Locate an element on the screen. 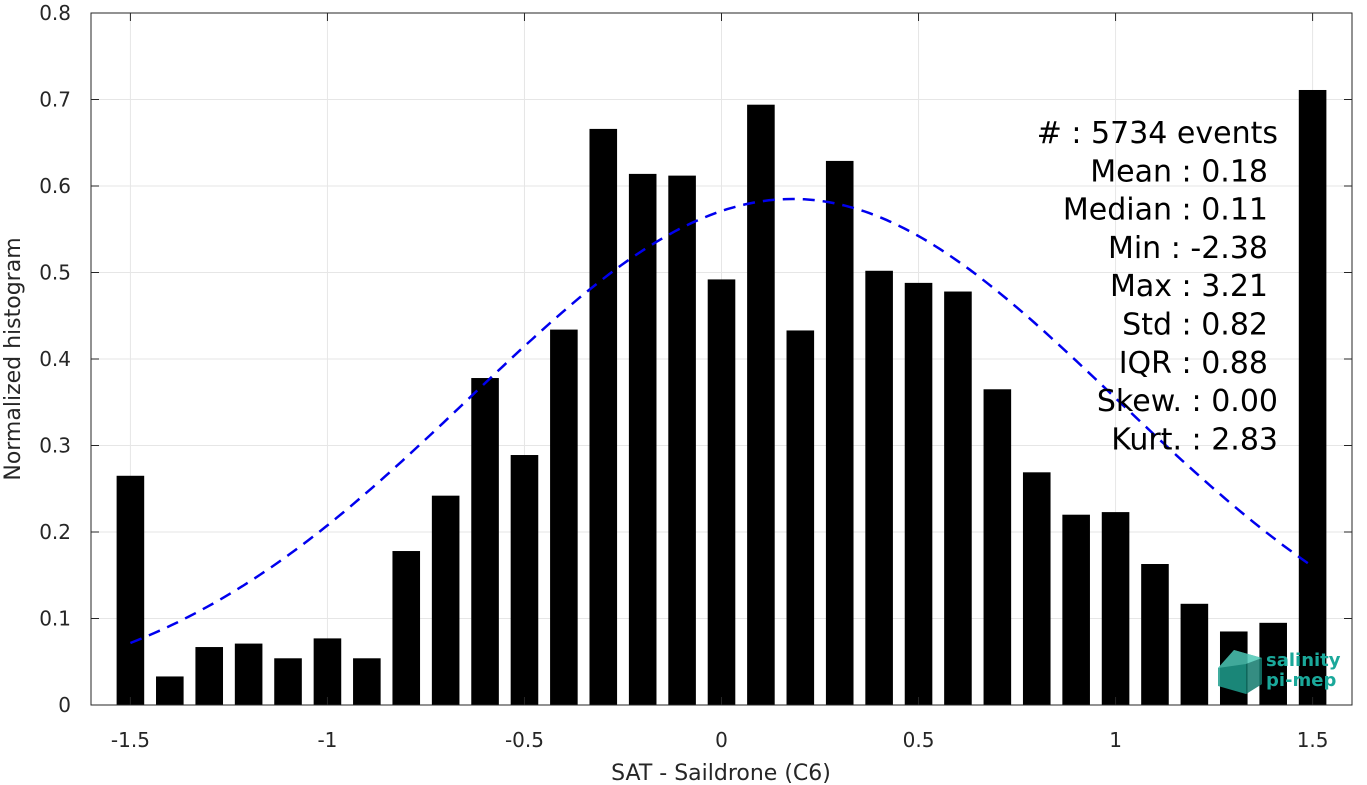 The height and width of the screenshot is (785, 1367). y-tick-labels: 0 0.1 0.2 0.3 0.4 0.5 0.6 0.7 0.8 is located at coordinates (55, 359).